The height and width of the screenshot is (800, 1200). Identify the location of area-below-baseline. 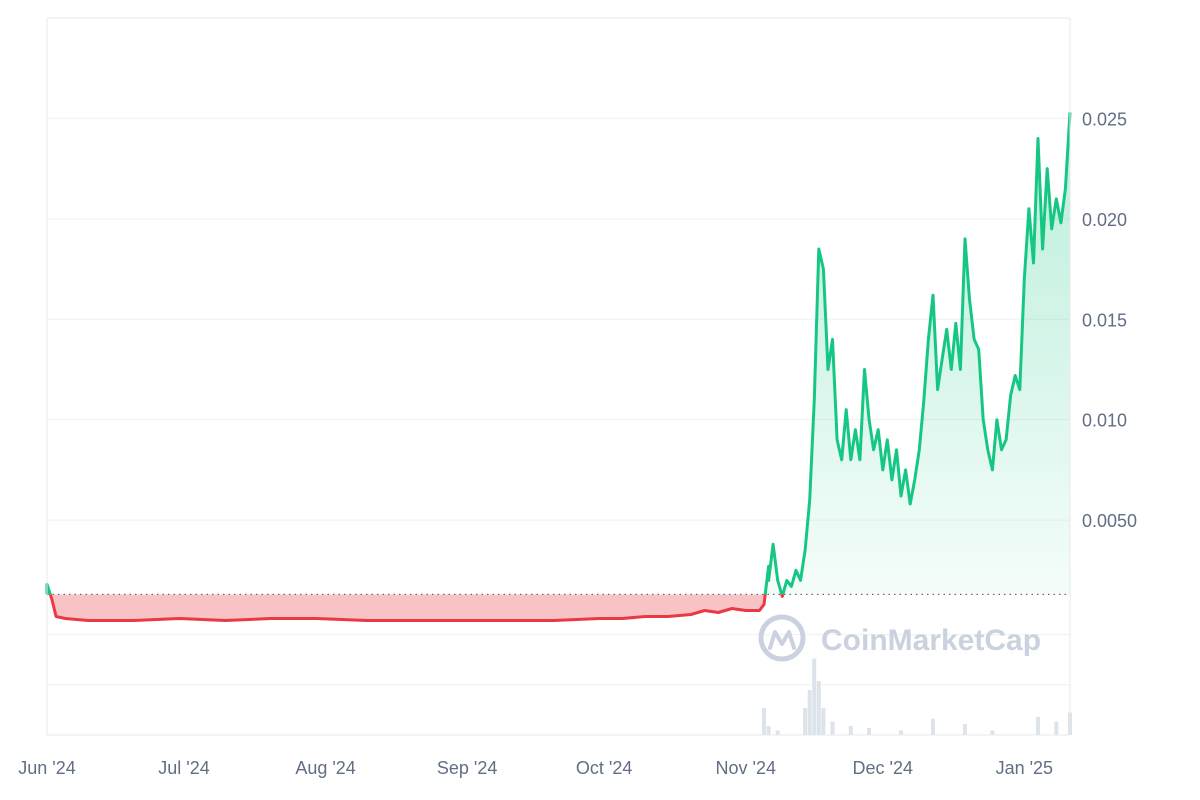
(416, 607).